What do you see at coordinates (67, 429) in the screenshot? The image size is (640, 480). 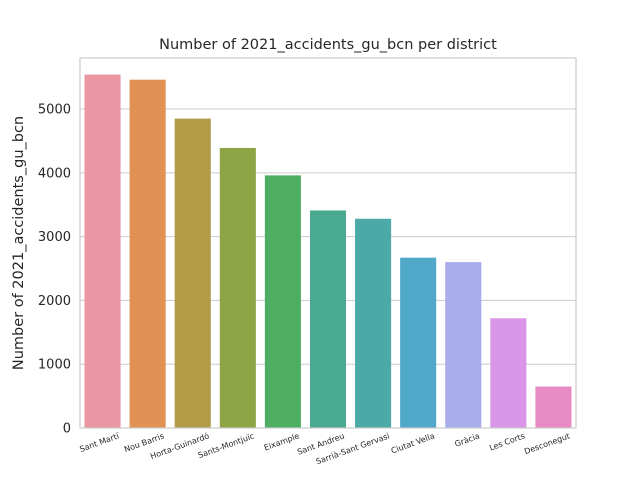 I see `y-tick-label: 0` at bounding box center [67, 429].